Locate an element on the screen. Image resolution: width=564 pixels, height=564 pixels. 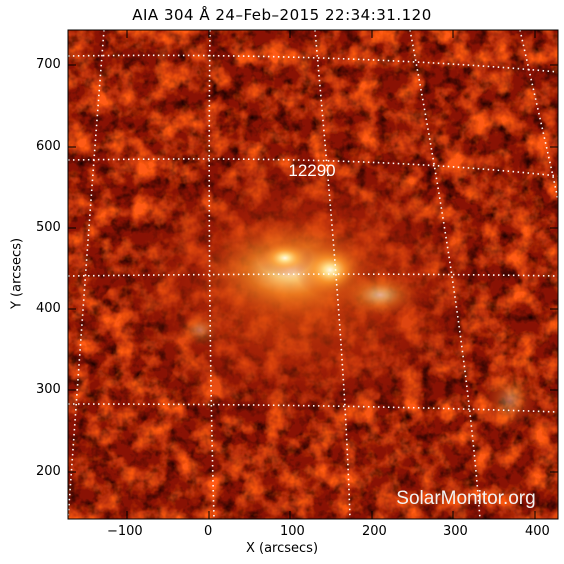
watermark: SolarMonitor.org is located at coordinates (465, 498).